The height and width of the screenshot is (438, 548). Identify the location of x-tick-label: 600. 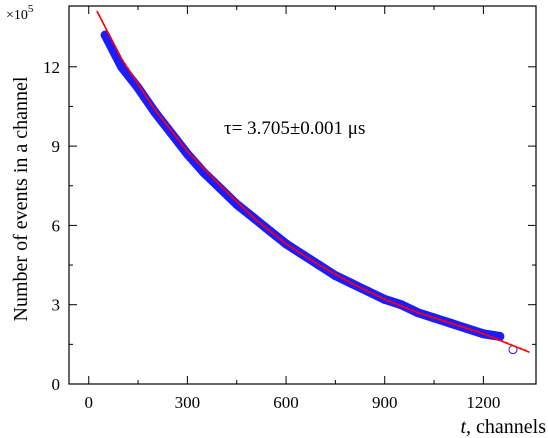
(286, 402).